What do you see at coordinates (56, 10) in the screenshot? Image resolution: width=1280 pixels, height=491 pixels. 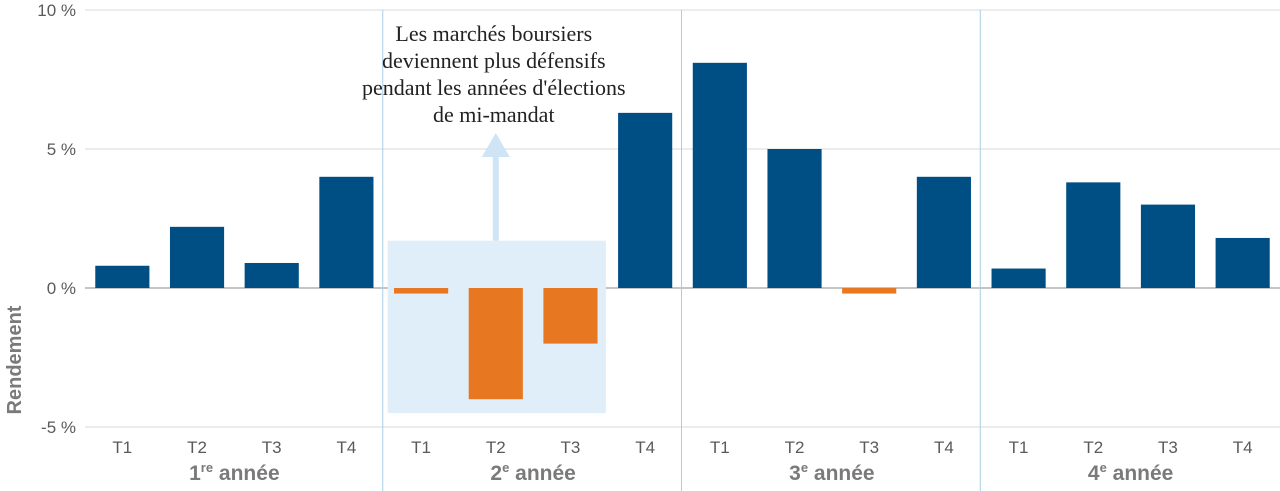 I see `y-tick-label: 10 %` at bounding box center [56, 10].